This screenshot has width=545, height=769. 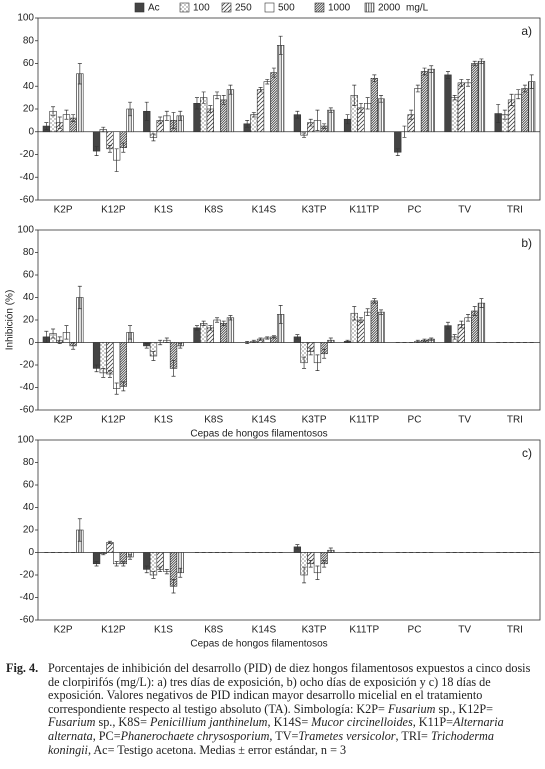 What do you see at coordinates (29, 63) in the screenshot?
I see `y-tick-label: 60` at bounding box center [29, 63].